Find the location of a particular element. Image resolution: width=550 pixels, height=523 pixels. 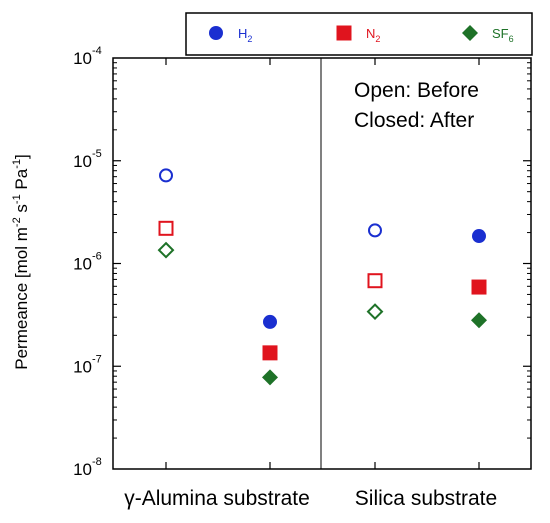

y-tick-label: 10⁻⁵ is located at coordinates (87, 159).